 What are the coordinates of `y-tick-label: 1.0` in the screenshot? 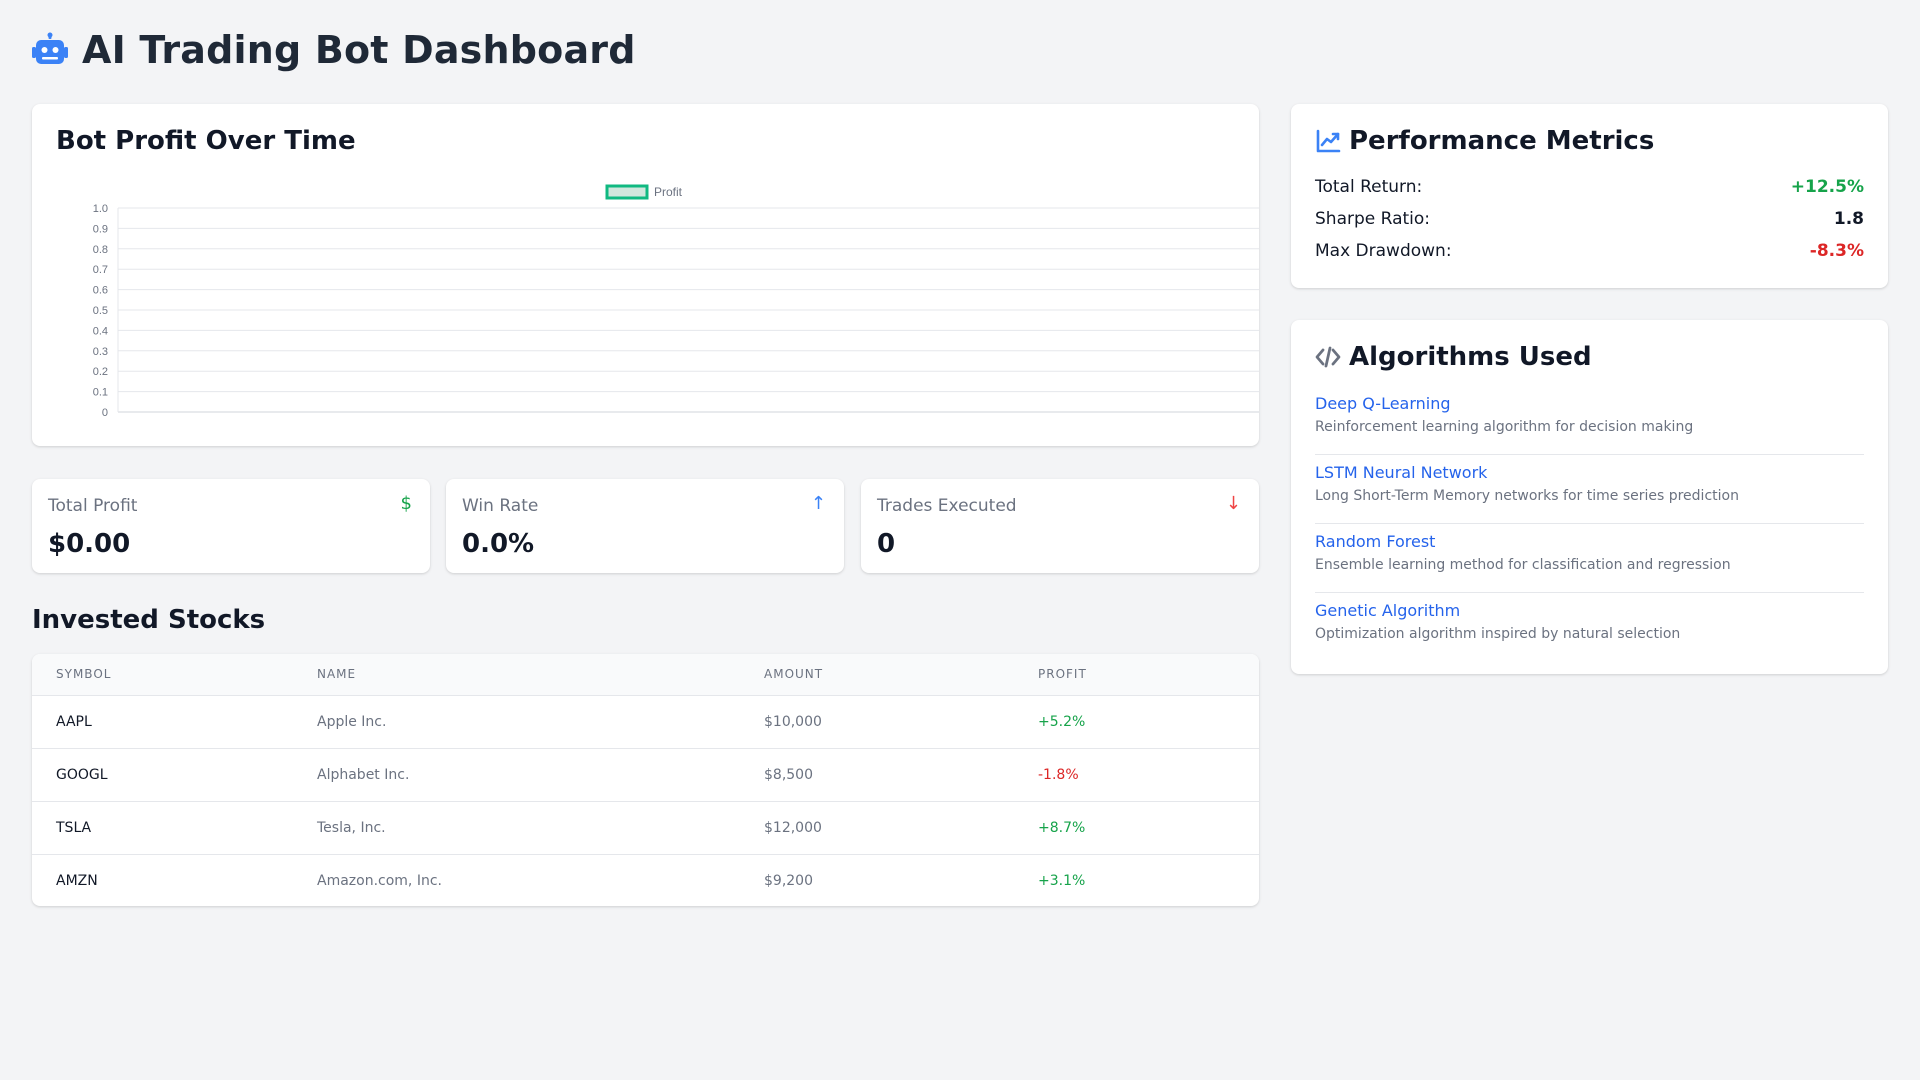 It's located at (100, 209).